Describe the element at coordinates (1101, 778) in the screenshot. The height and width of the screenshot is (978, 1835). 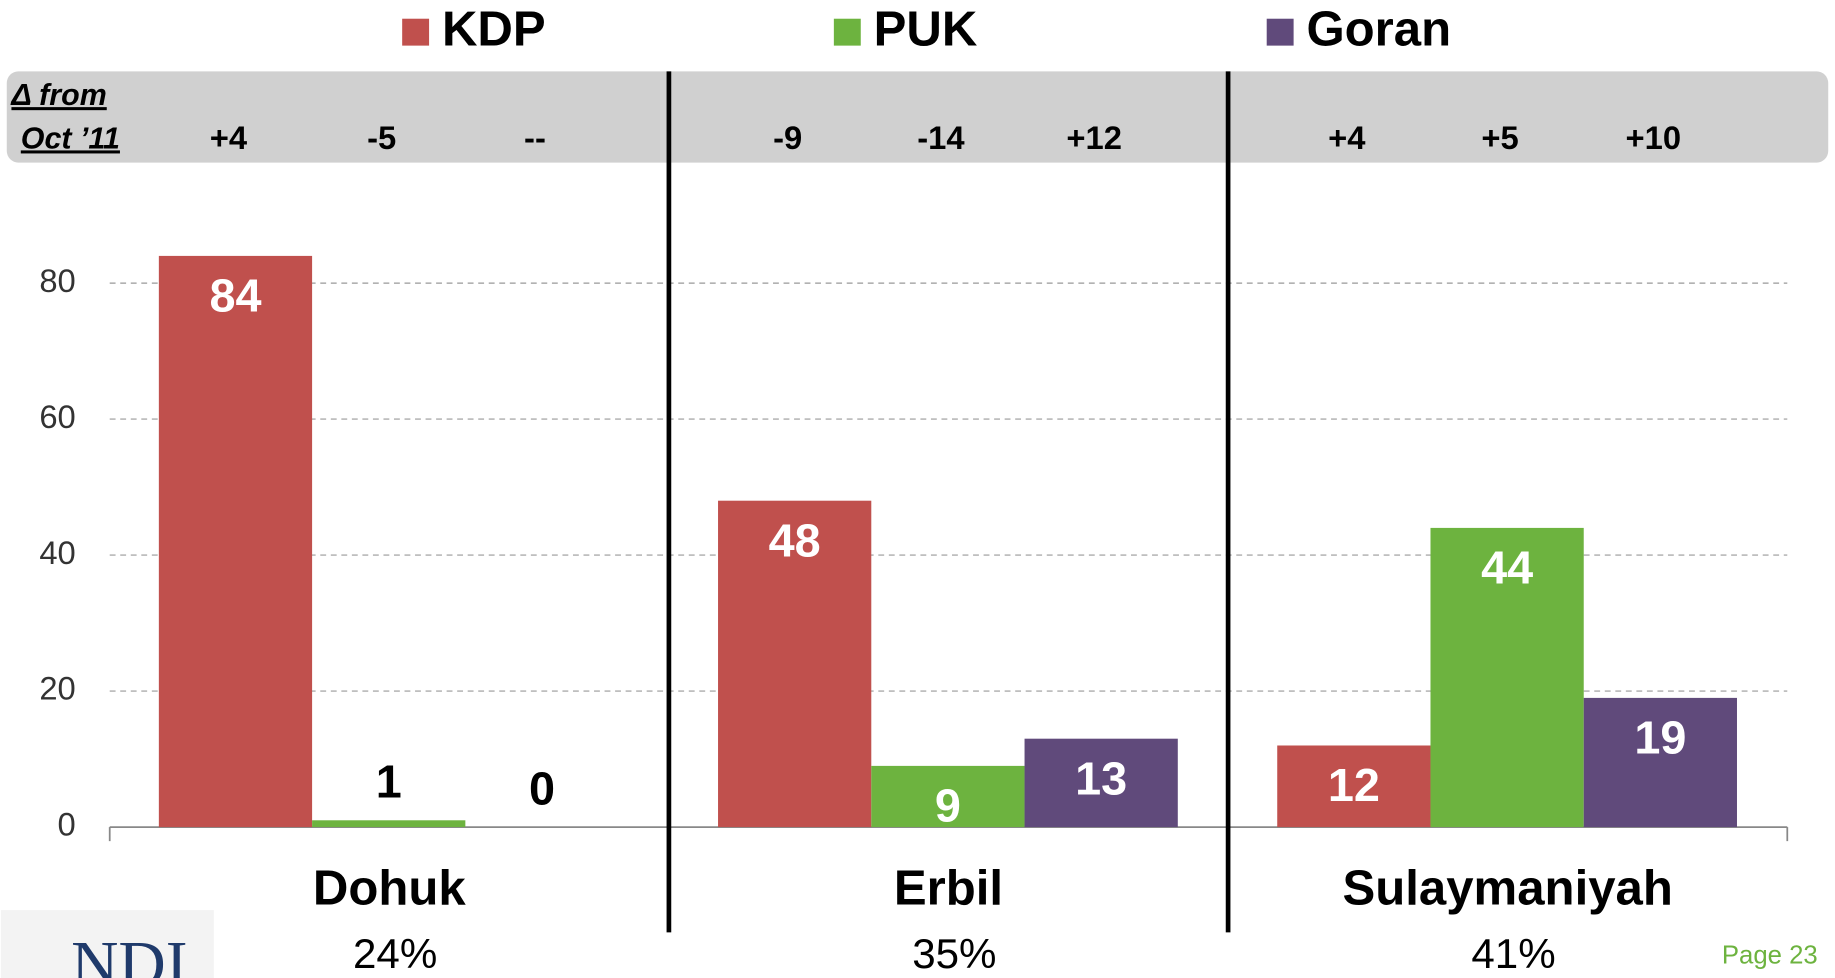
I see `value-label: 13` at that location.